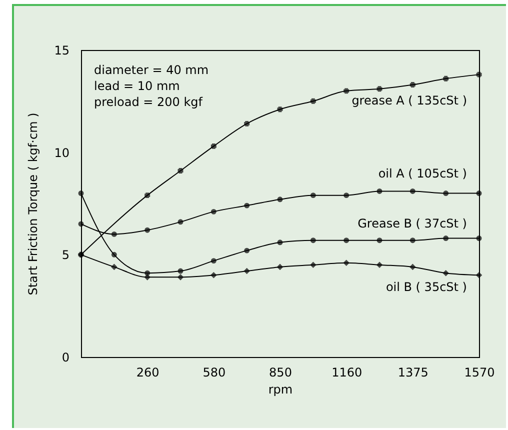  Describe the element at coordinates (66, 357) in the screenshot. I see `y-tick-label: 0` at that location.